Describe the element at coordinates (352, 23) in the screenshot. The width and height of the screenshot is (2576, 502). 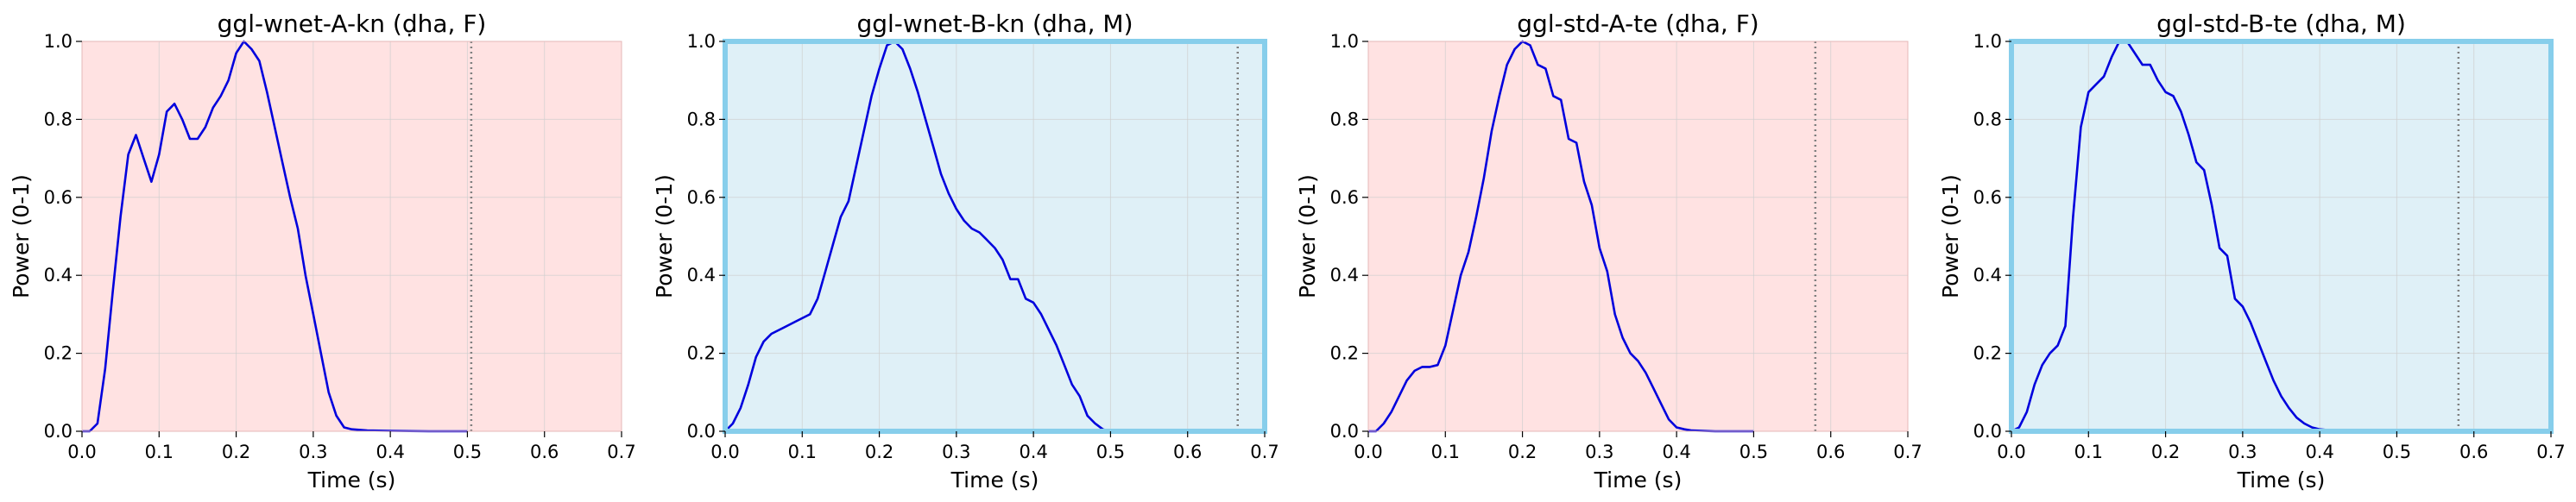
I see `chart-title: ggl-wnet-A-kn (ḍha, F)` at that location.